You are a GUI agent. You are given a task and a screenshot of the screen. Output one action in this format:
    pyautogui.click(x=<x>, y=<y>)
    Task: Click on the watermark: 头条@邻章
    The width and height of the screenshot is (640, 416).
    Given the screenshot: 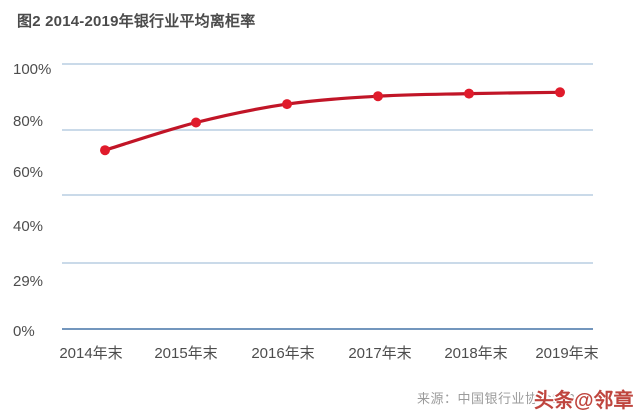 What is the action you would take?
    pyautogui.click(x=584, y=401)
    